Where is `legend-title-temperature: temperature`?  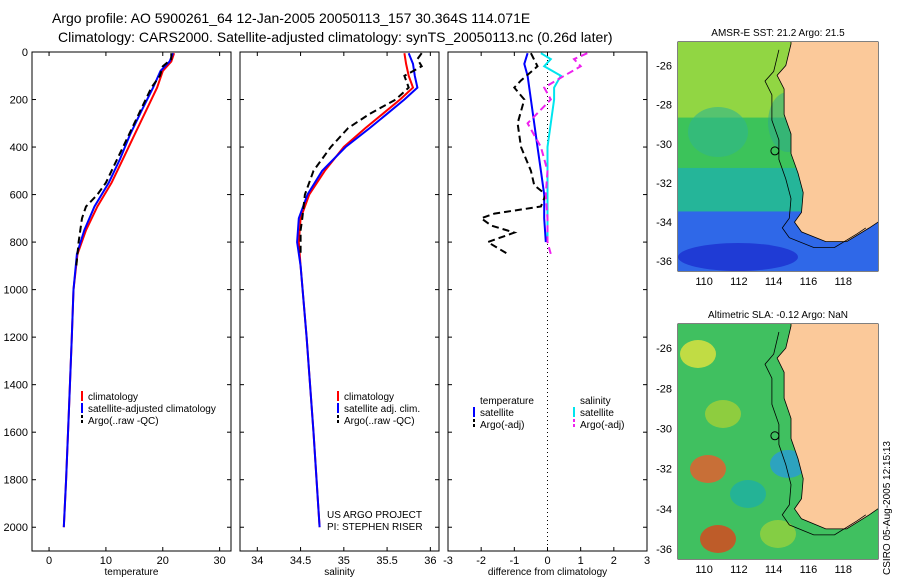 legend-title-temperature: temperature is located at coordinates (507, 401).